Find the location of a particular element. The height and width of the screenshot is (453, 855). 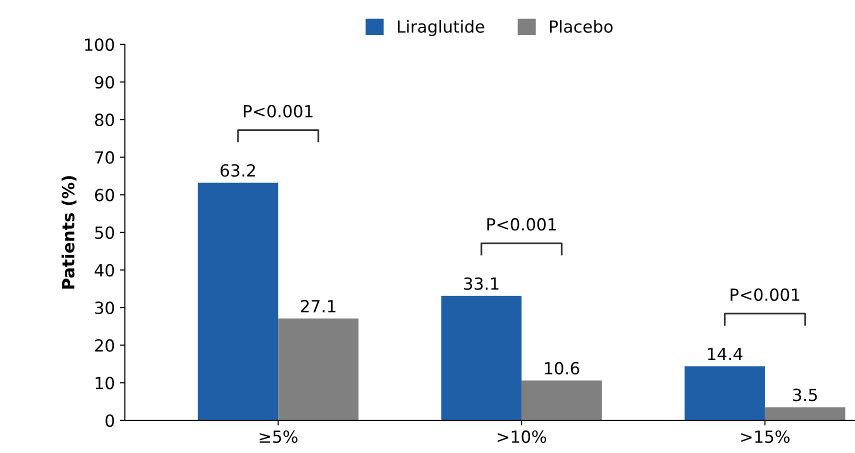

data-label: 3.5 is located at coordinates (805, 395).